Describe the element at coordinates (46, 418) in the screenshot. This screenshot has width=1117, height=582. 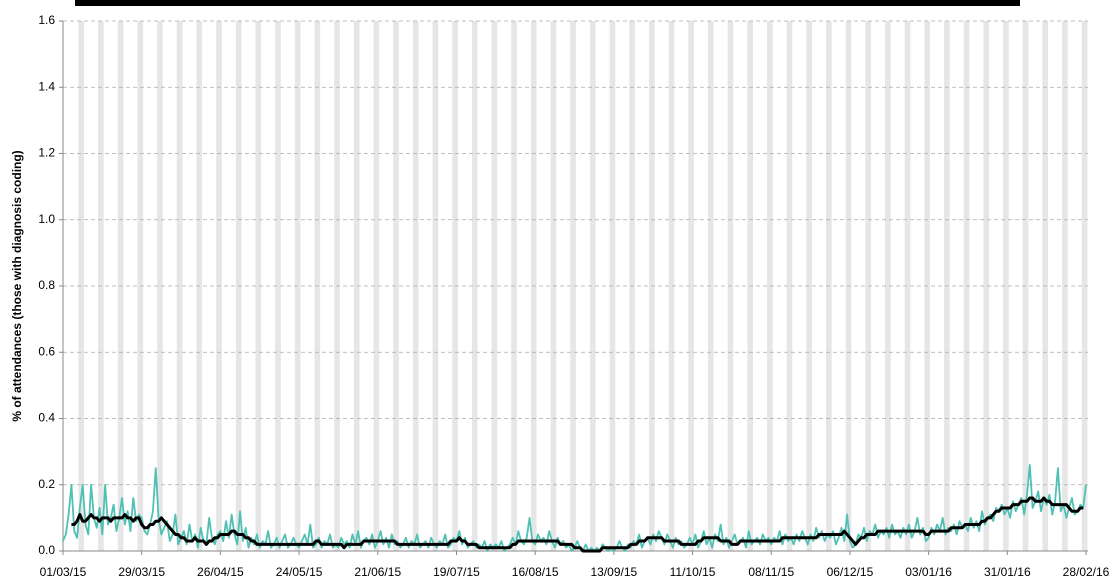
I see `y-tick-label: 0.4` at that location.